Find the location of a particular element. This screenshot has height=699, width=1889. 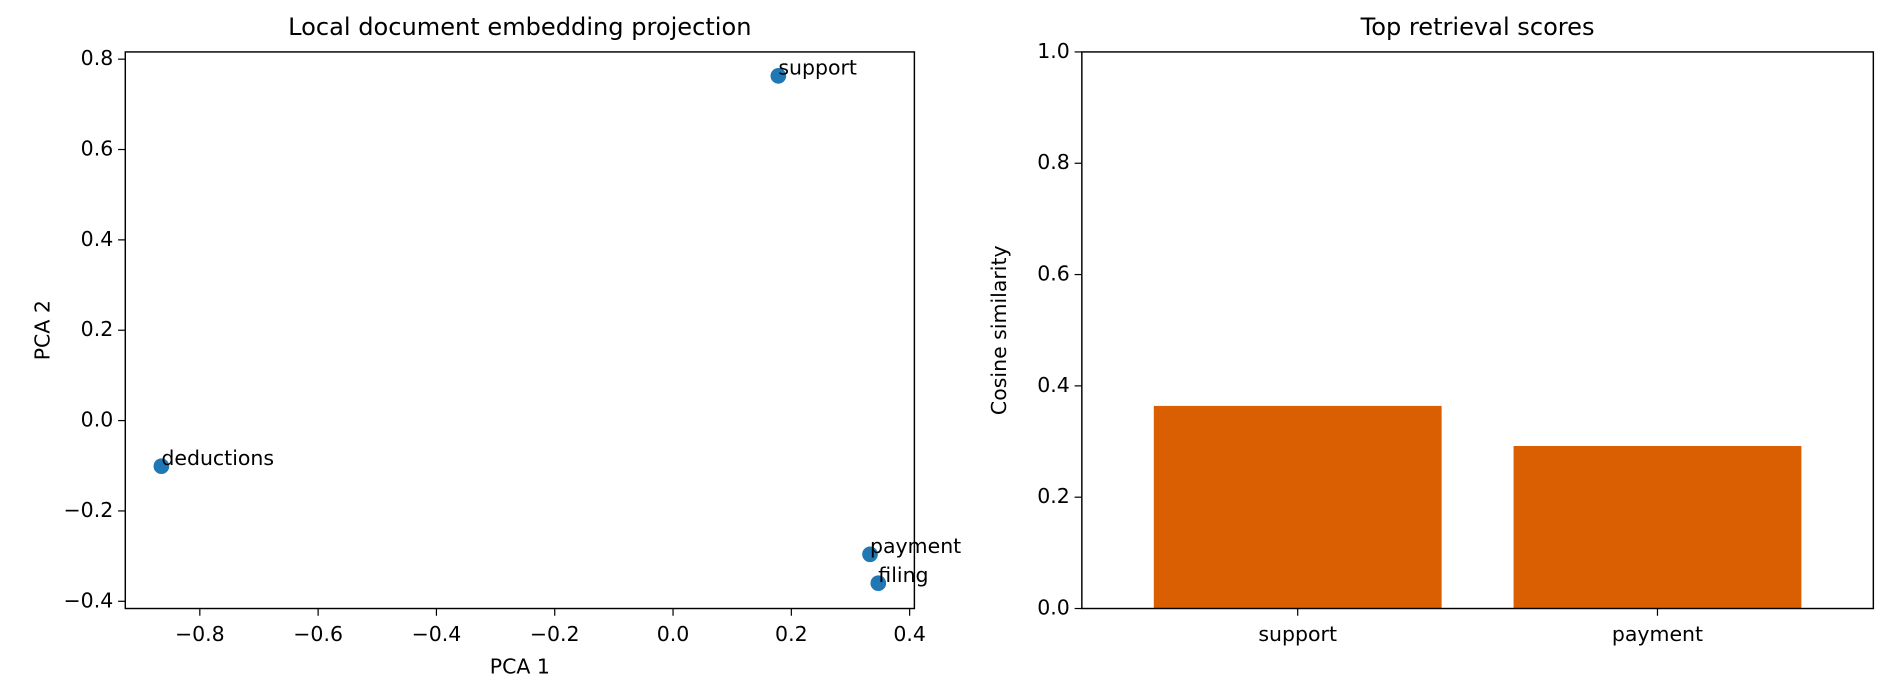

point-label: deductions is located at coordinates (217, 458).